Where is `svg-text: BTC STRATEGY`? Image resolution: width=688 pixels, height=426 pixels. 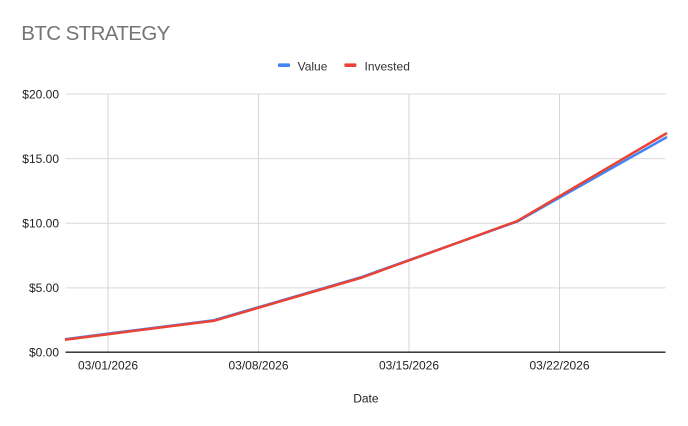
svg-text: BTC STRATEGY is located at coordinates (95, 33).